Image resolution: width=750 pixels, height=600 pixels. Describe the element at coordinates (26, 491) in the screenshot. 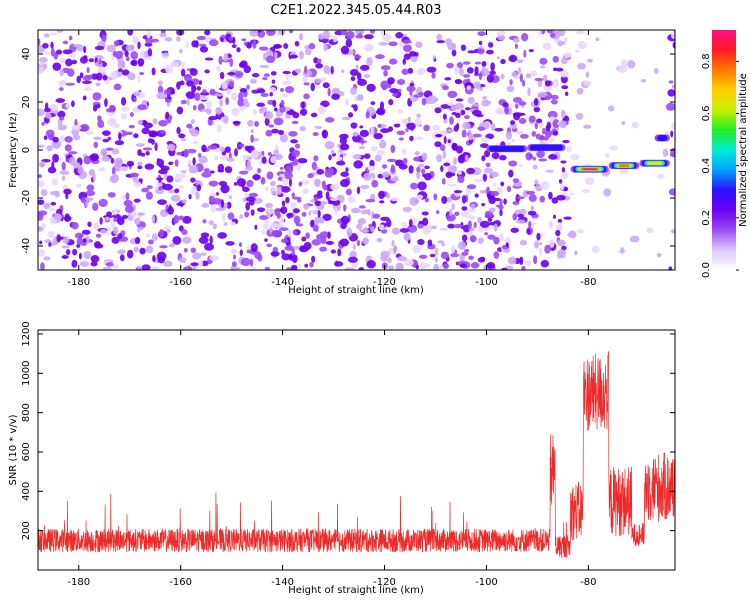

I see `y-tick-label: 400` at that location.